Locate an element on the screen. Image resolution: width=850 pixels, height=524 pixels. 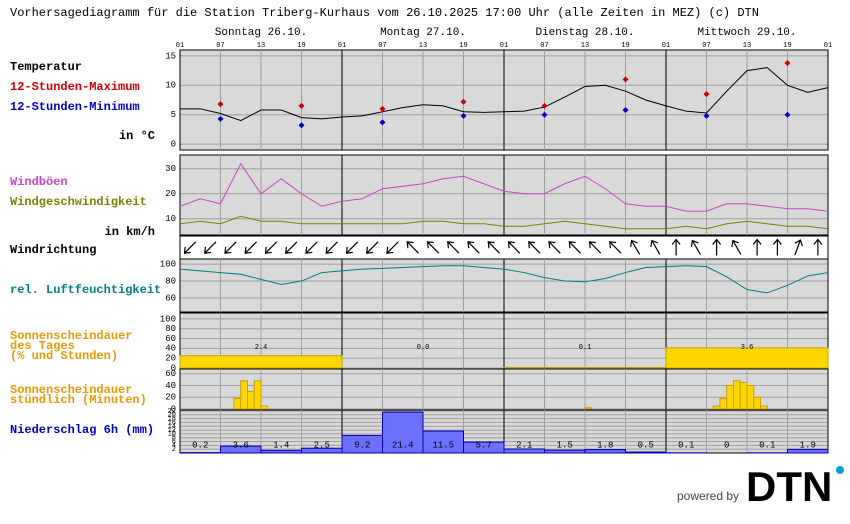
powered-by: powered by is located at coordinates (708, 496).